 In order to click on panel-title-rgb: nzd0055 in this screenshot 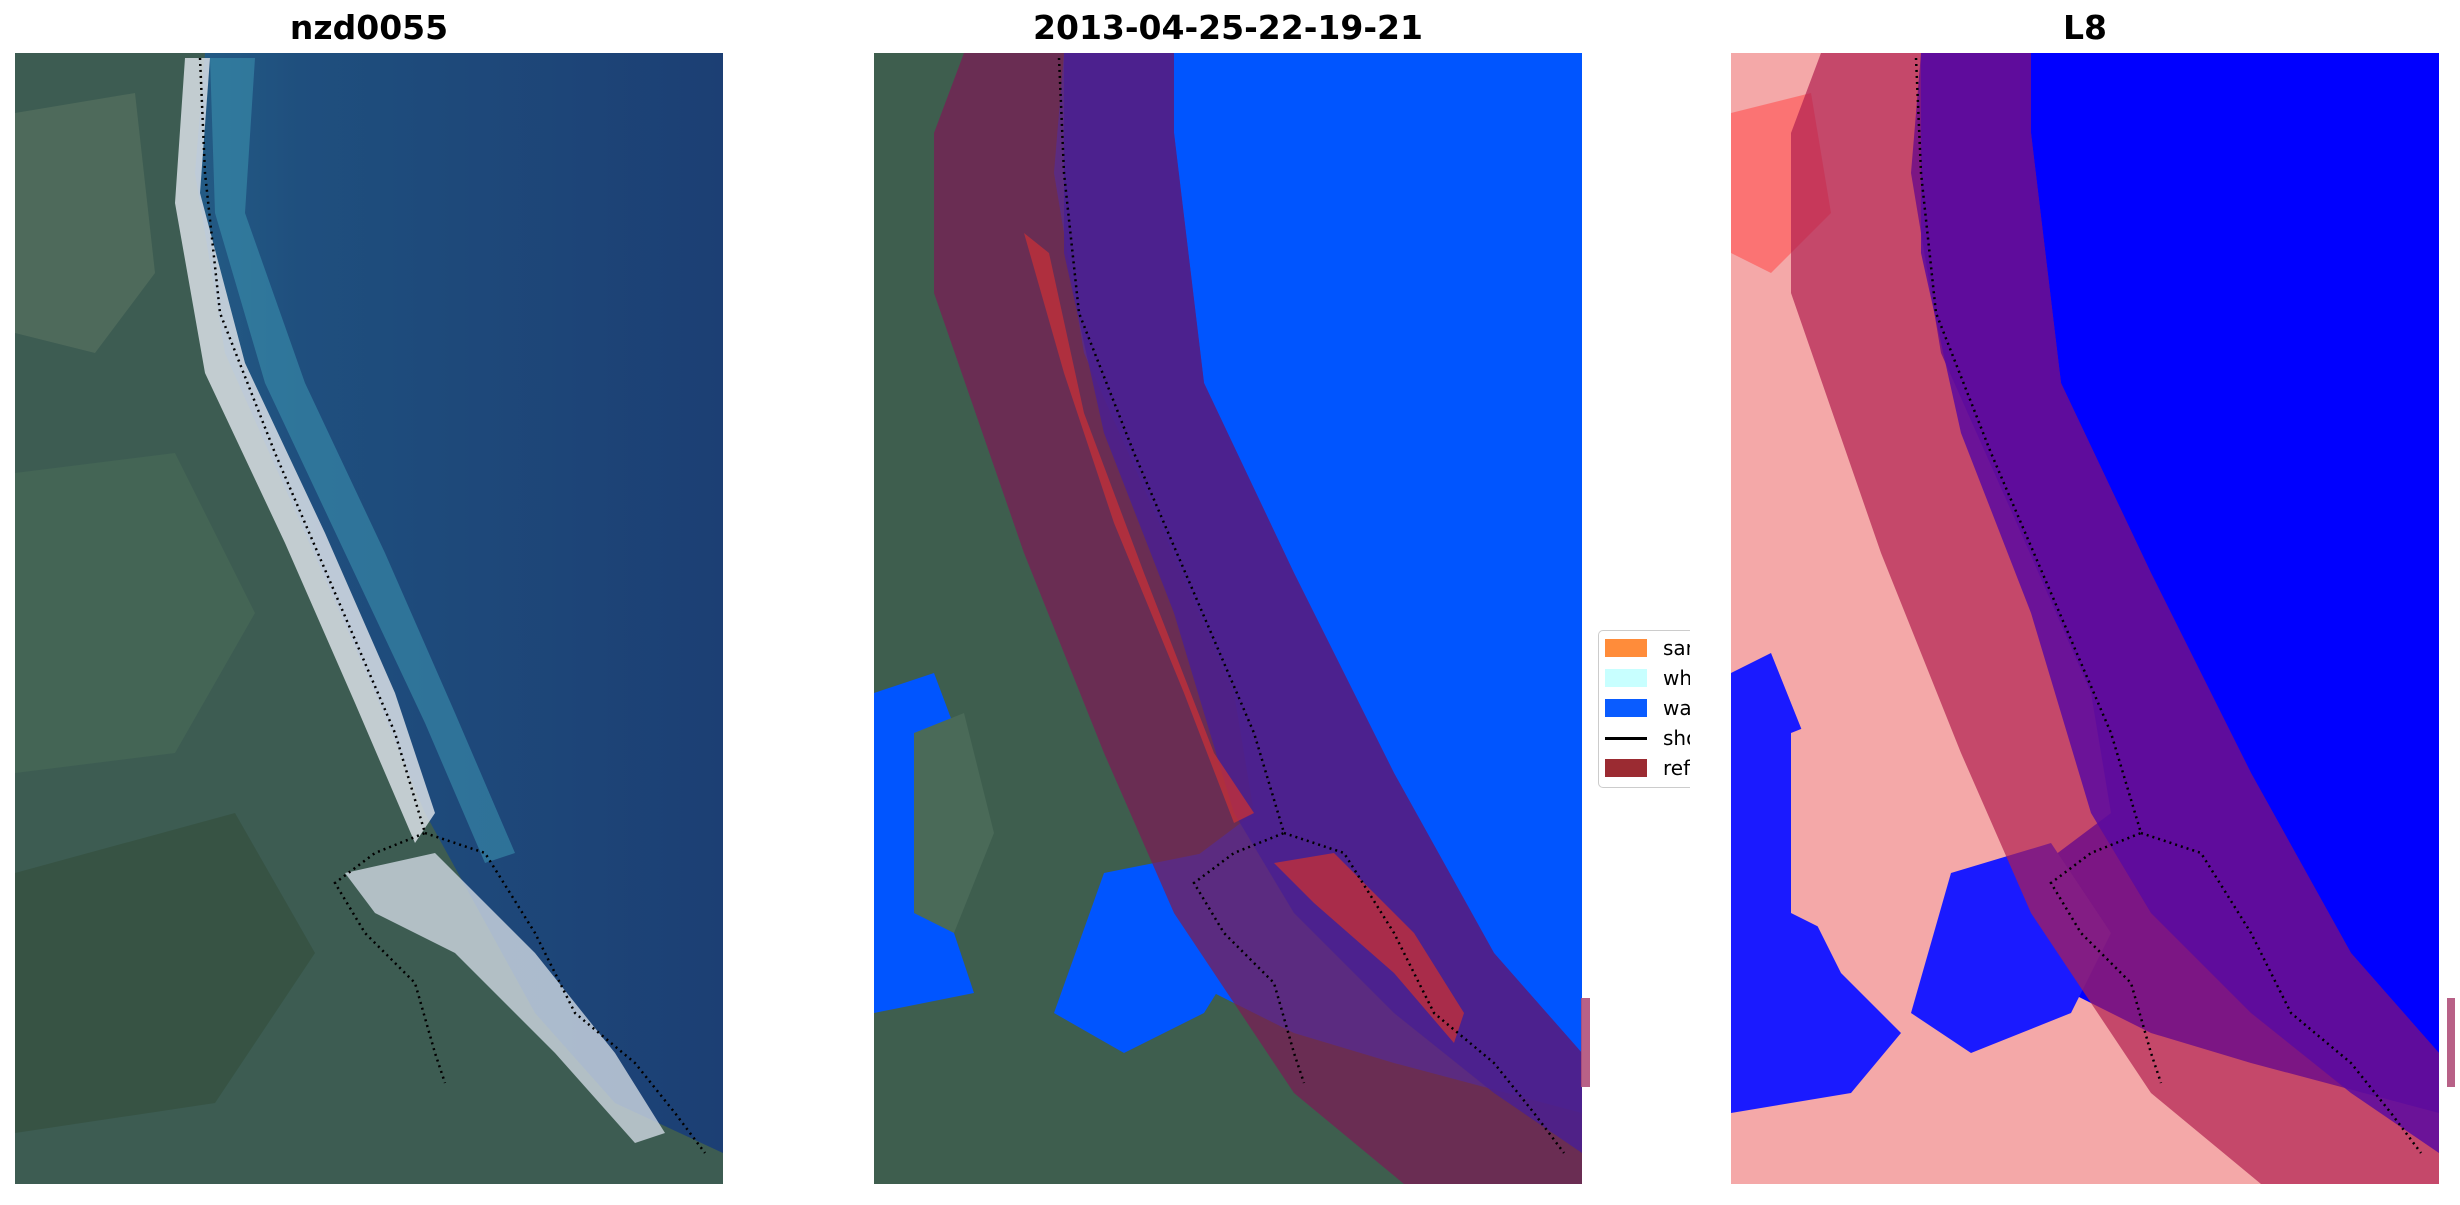, I will do `click(369, 27)`.